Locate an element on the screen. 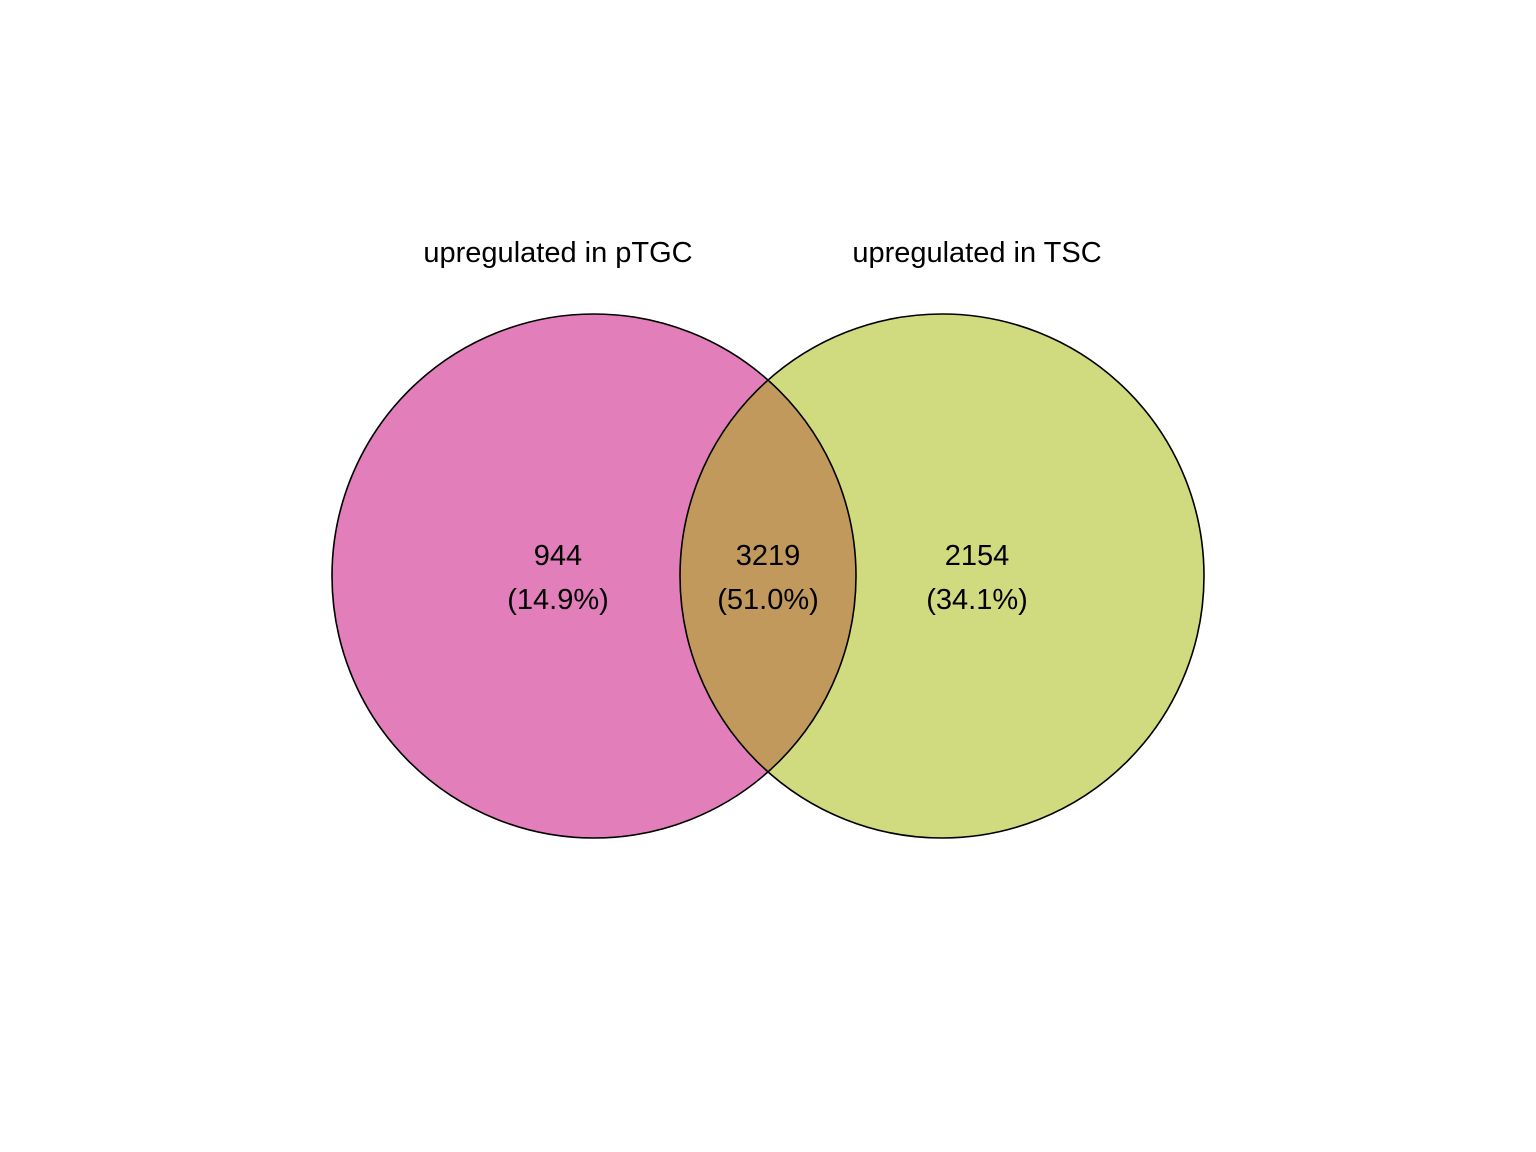 This screenshot has height=1152, width=1536. intersection-percent: (51.0%) is located at coordinates (768, 600).